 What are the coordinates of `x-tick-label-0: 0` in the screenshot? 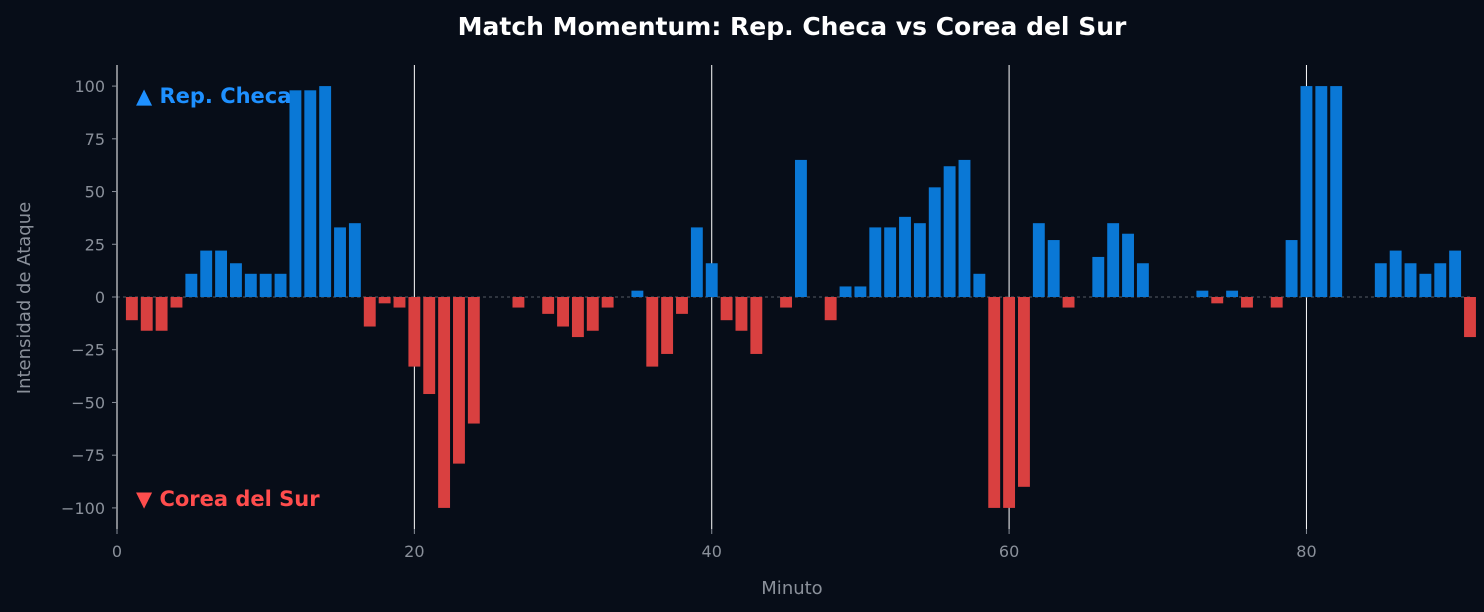 It's located at (117, 551).